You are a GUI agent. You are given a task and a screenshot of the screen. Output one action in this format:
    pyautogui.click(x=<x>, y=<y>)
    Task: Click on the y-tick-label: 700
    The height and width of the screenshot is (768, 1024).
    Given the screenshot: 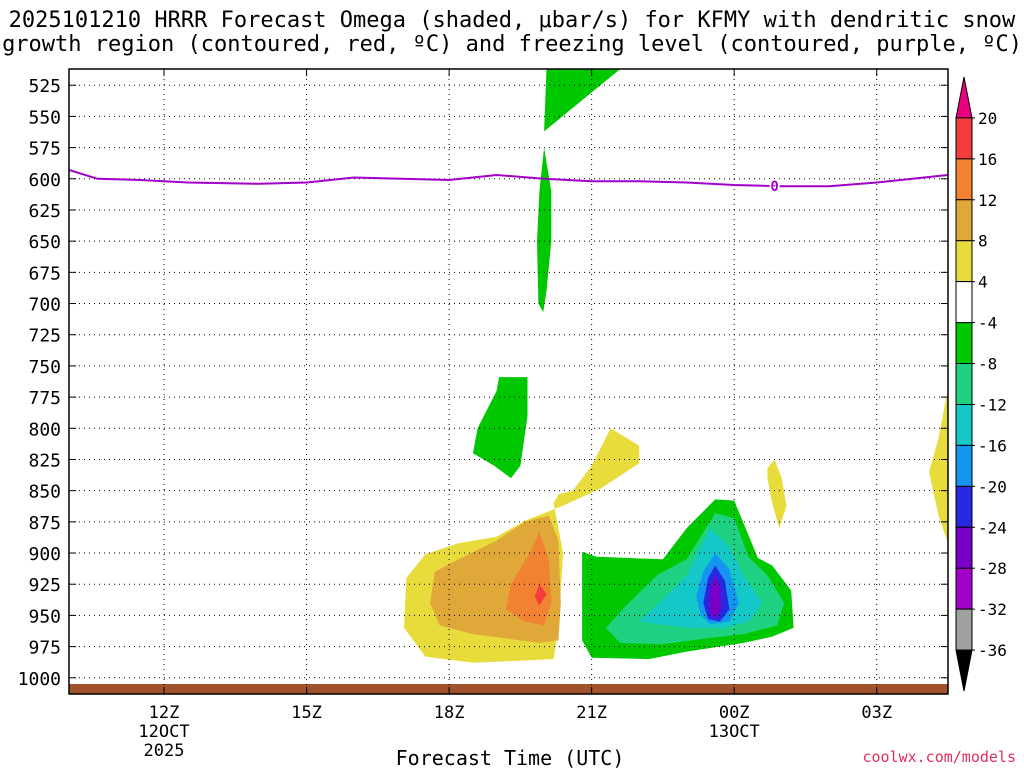 What is the action you would take?
    pyautogui.click(x=44, y=305)
    